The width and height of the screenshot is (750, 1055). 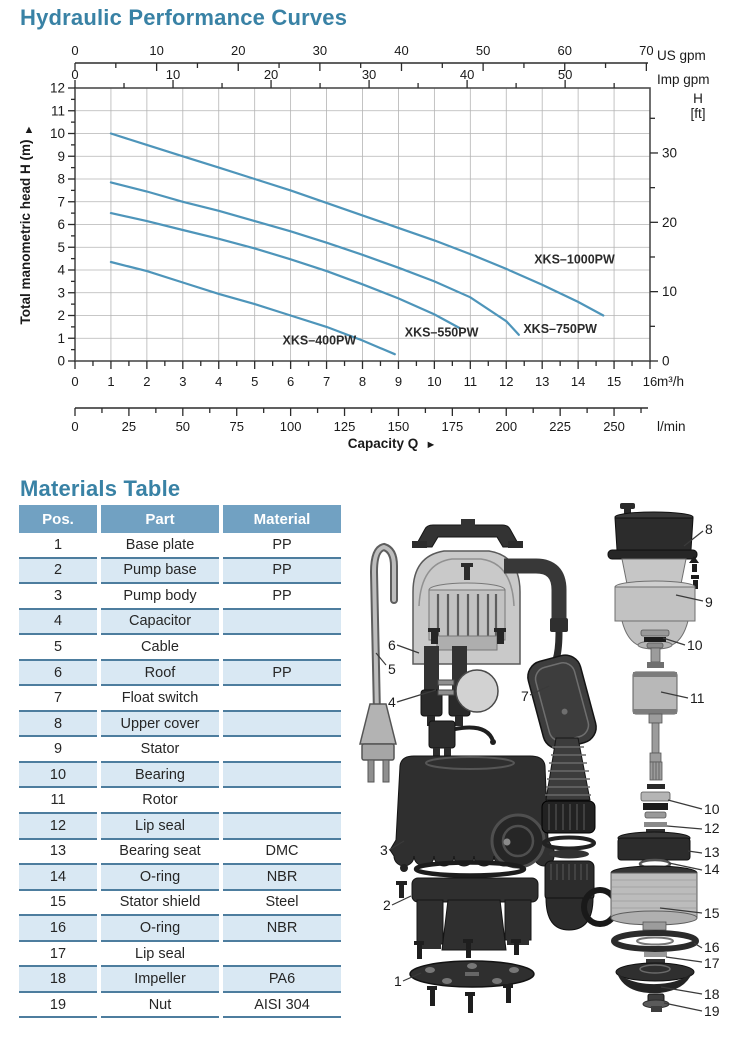 What do you see at coordinates (58, 954) in the screenshot?
I see `table-cell-r17-c1: 17` at bounding box center [58, 954].